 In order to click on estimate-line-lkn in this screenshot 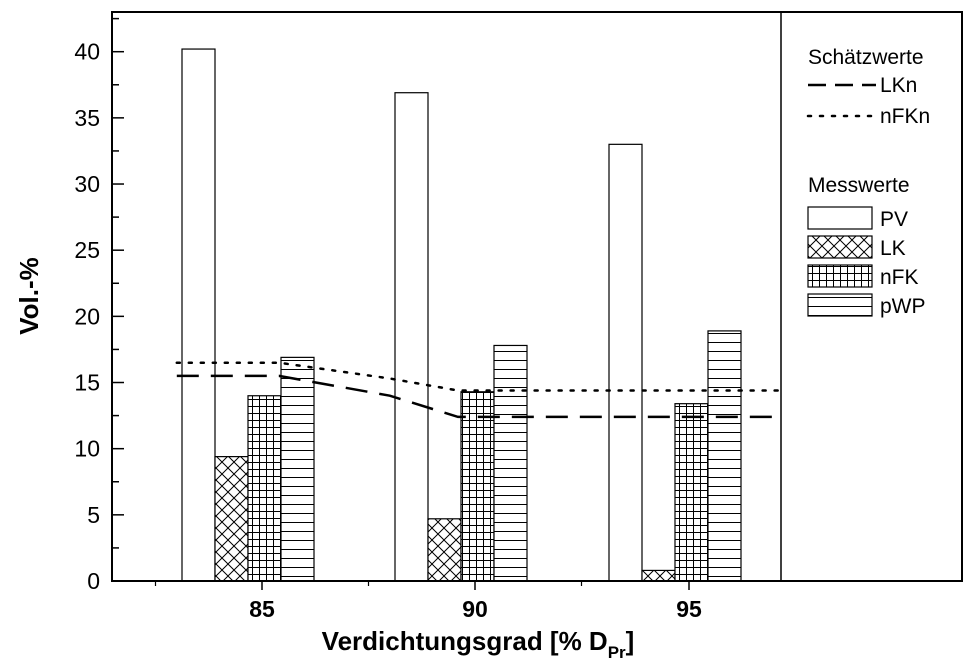, I will do `click(479, 396)`.